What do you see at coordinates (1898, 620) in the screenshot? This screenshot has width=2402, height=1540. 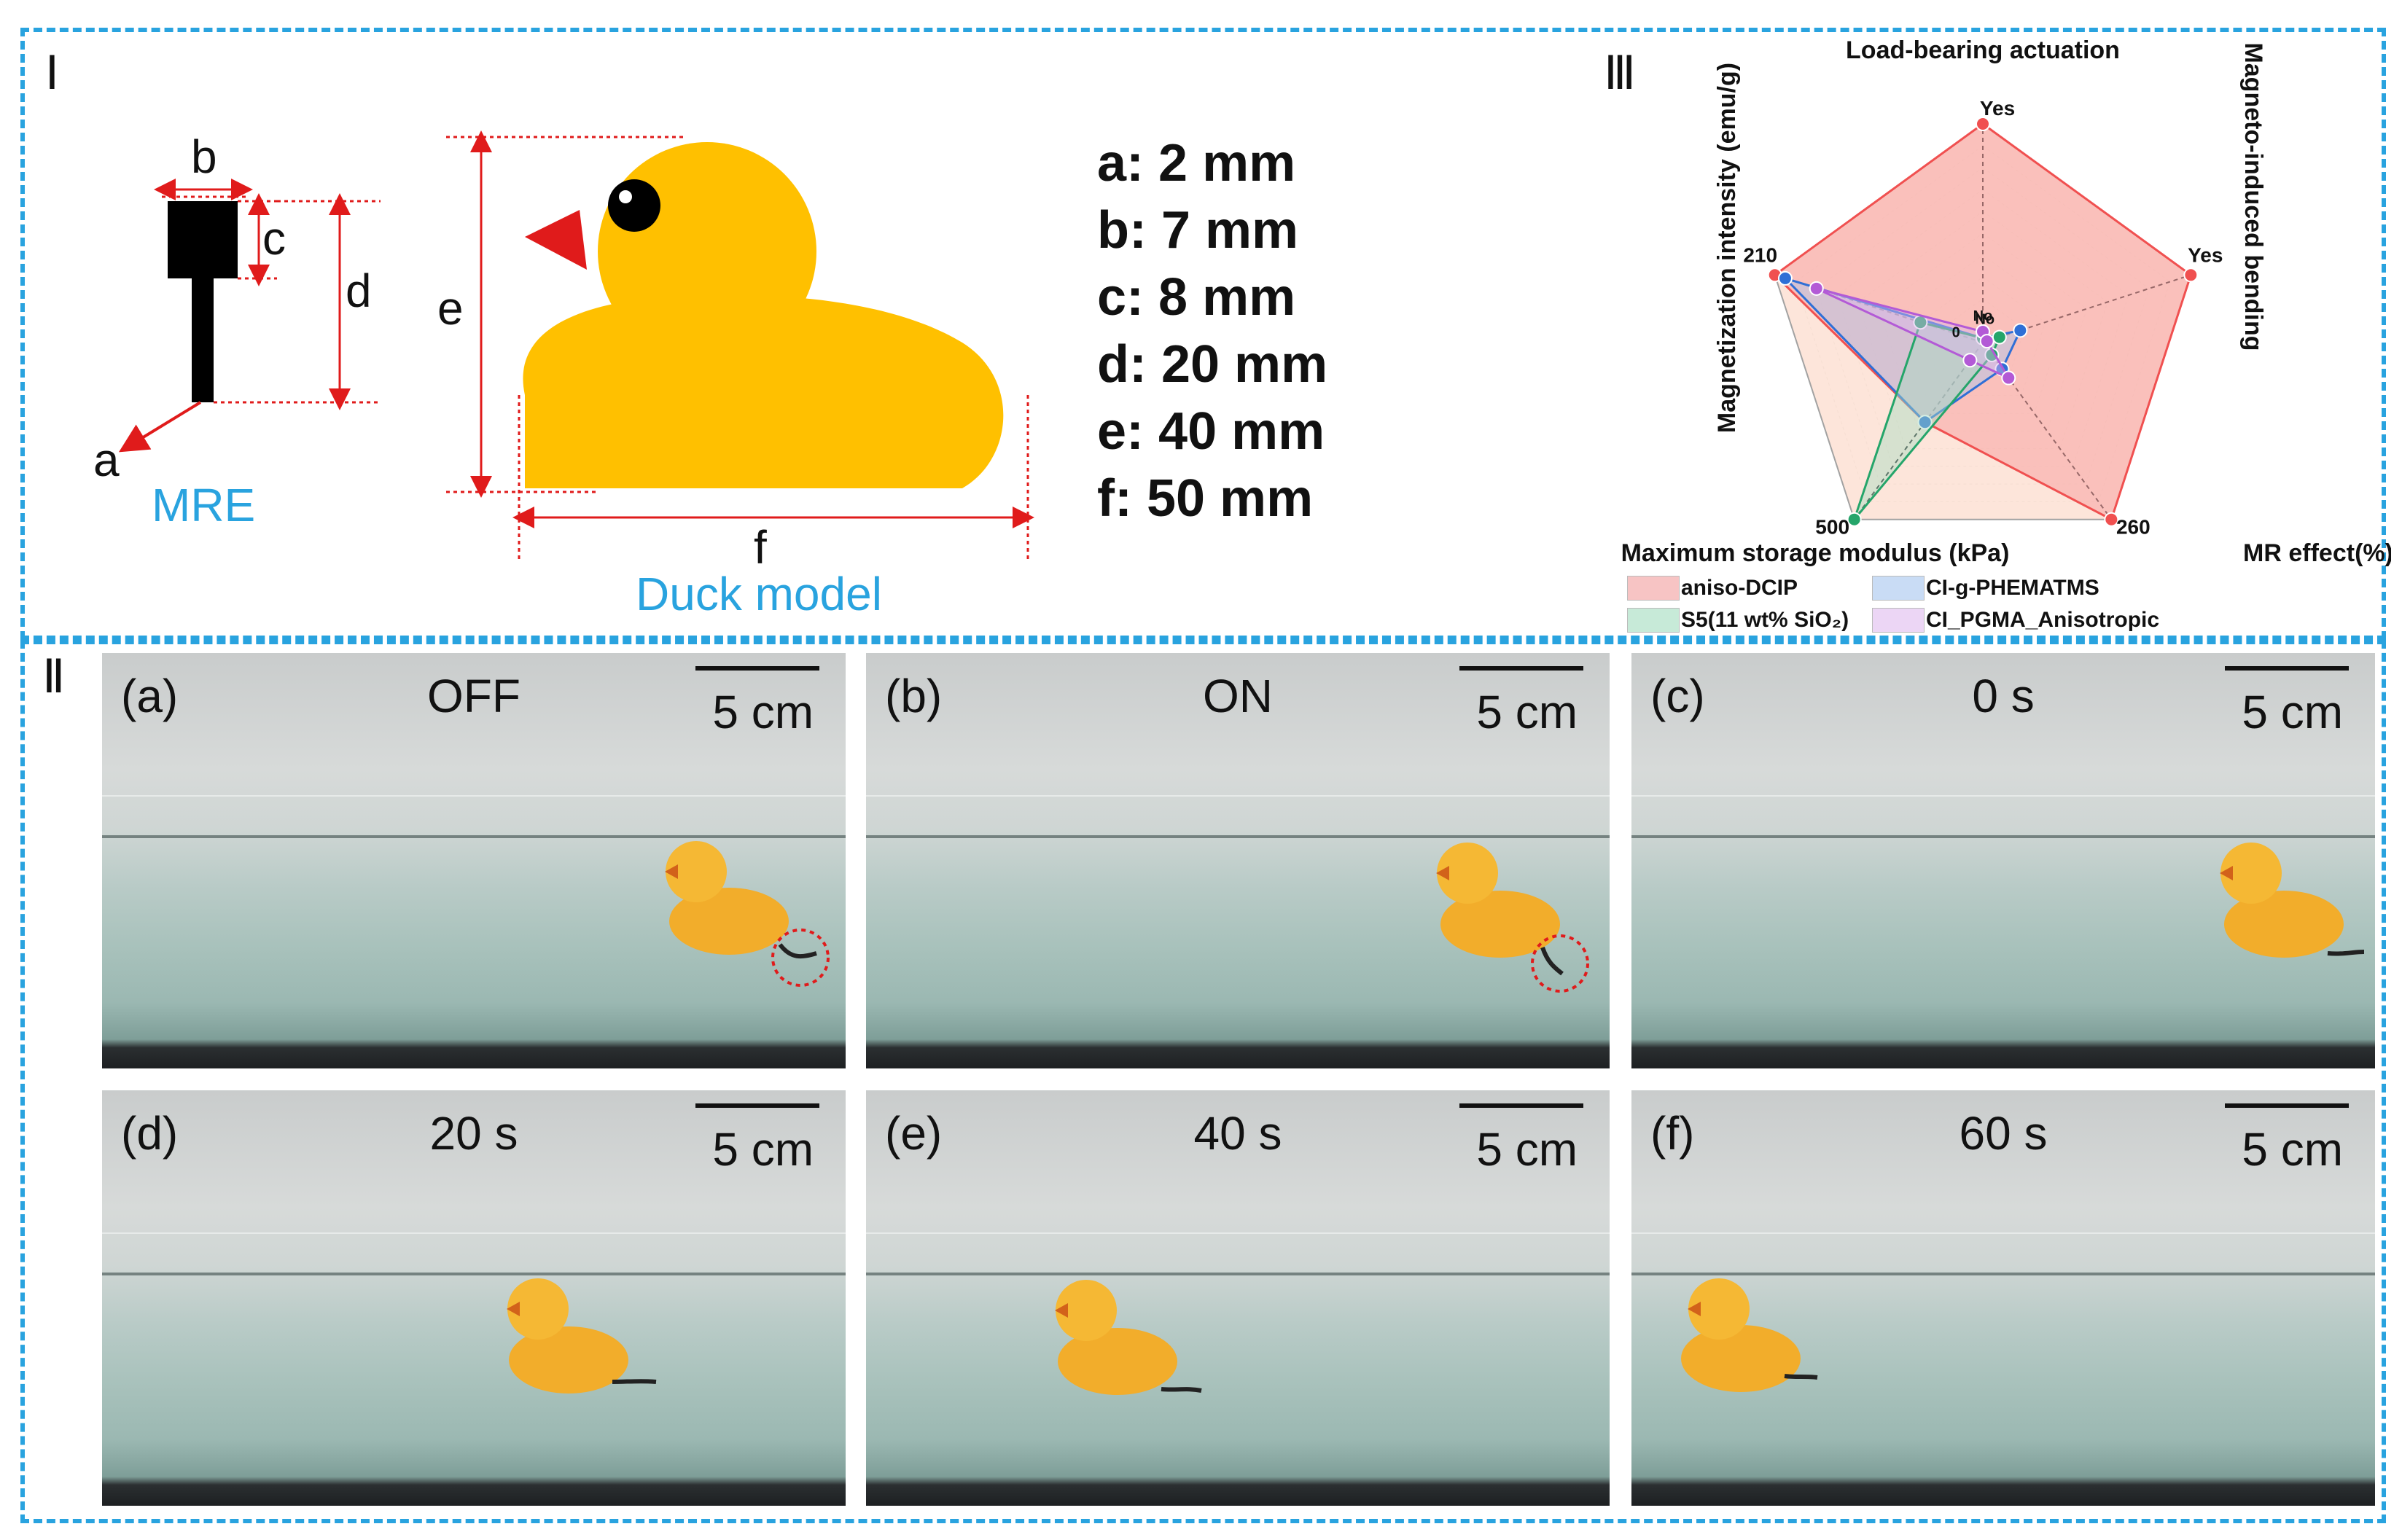 I see `legend-swatch-ci-pgma` at bounding box center [1898, 620].